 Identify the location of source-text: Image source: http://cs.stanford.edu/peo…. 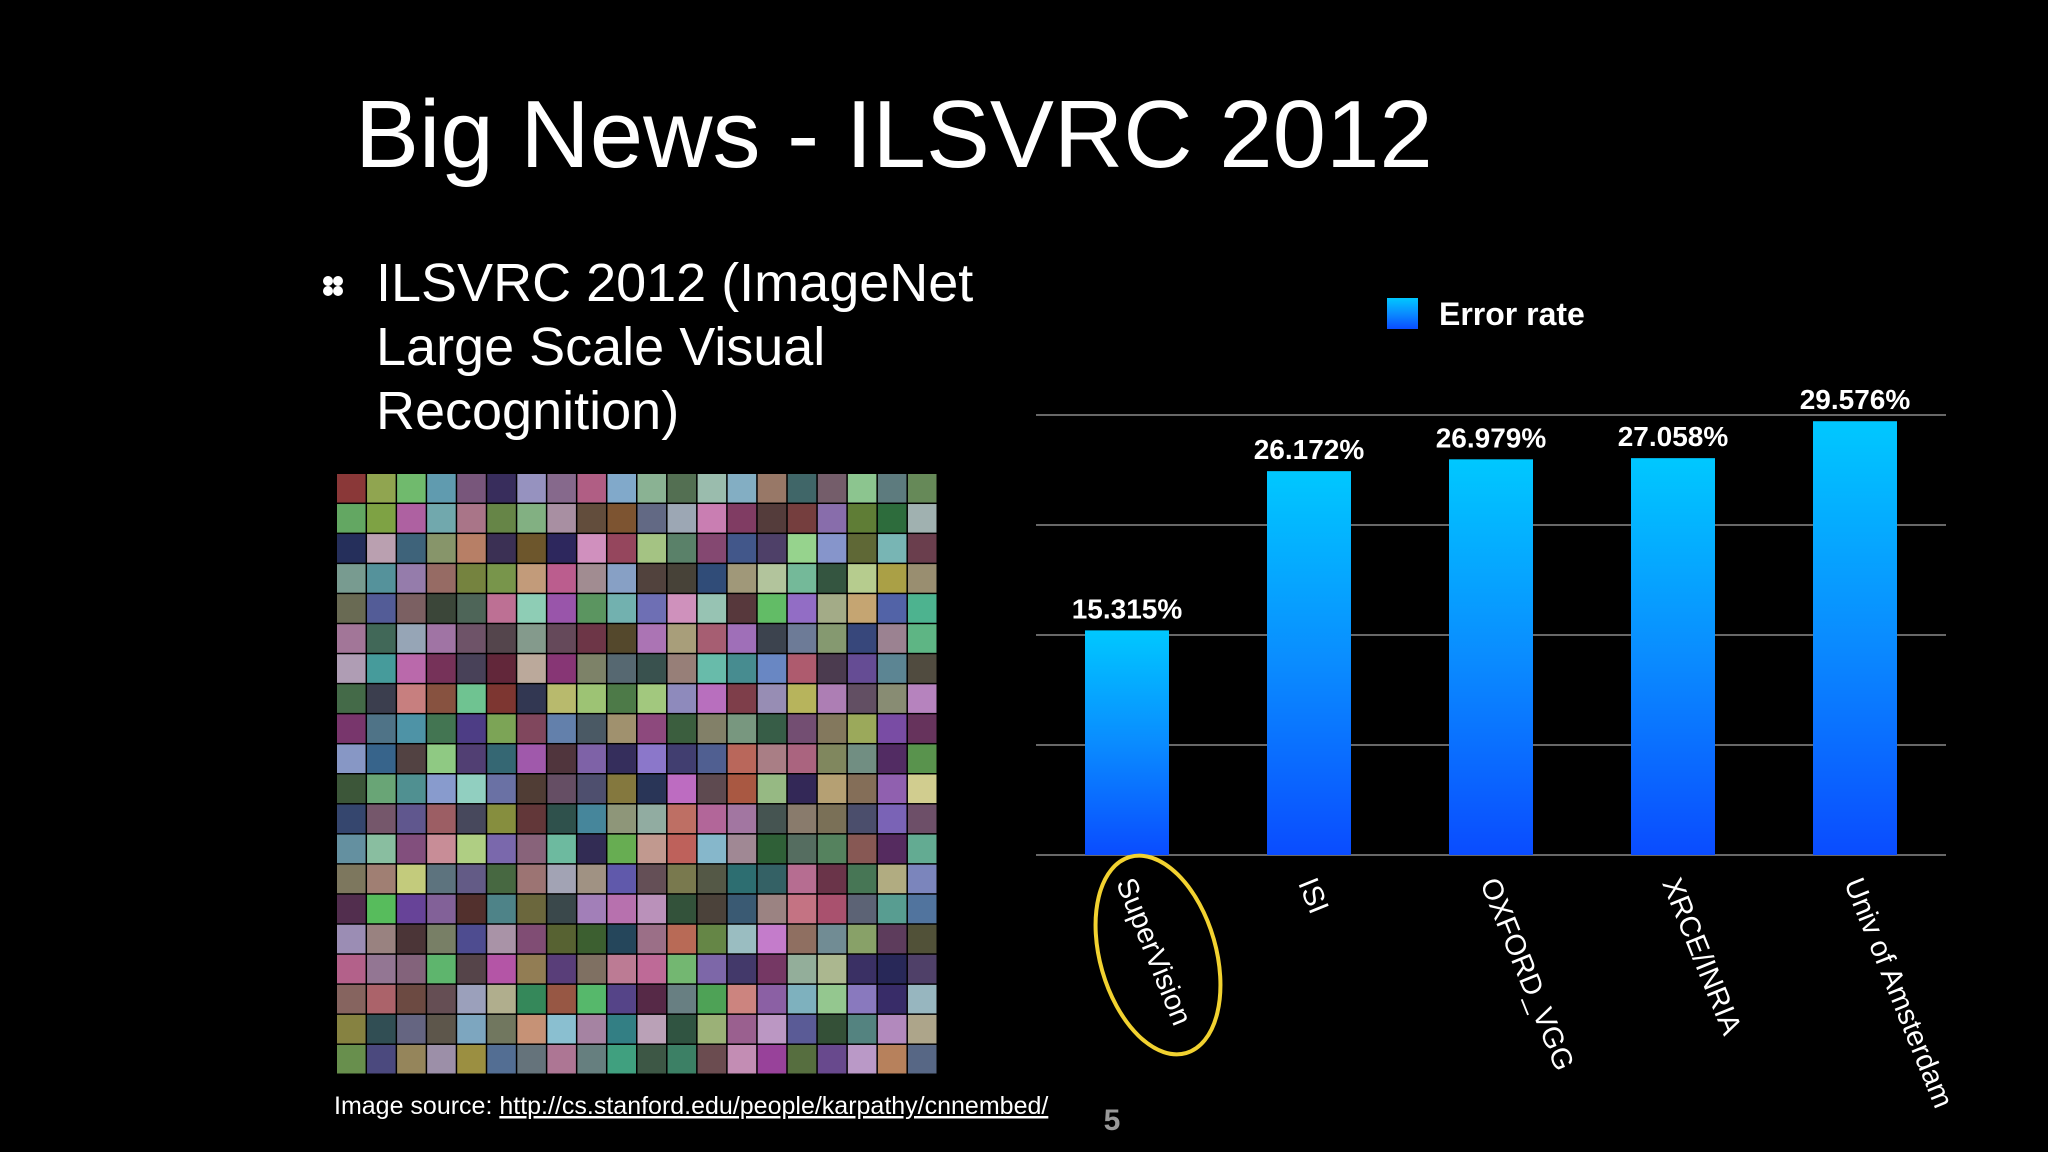
(691, 1106).